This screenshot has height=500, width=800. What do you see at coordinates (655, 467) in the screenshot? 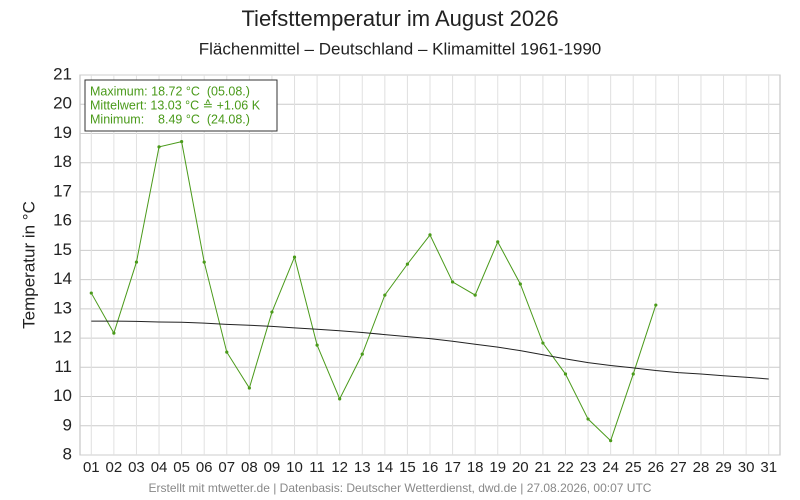
I see `x-tick-label: 26` at bounding box center [655, 467].